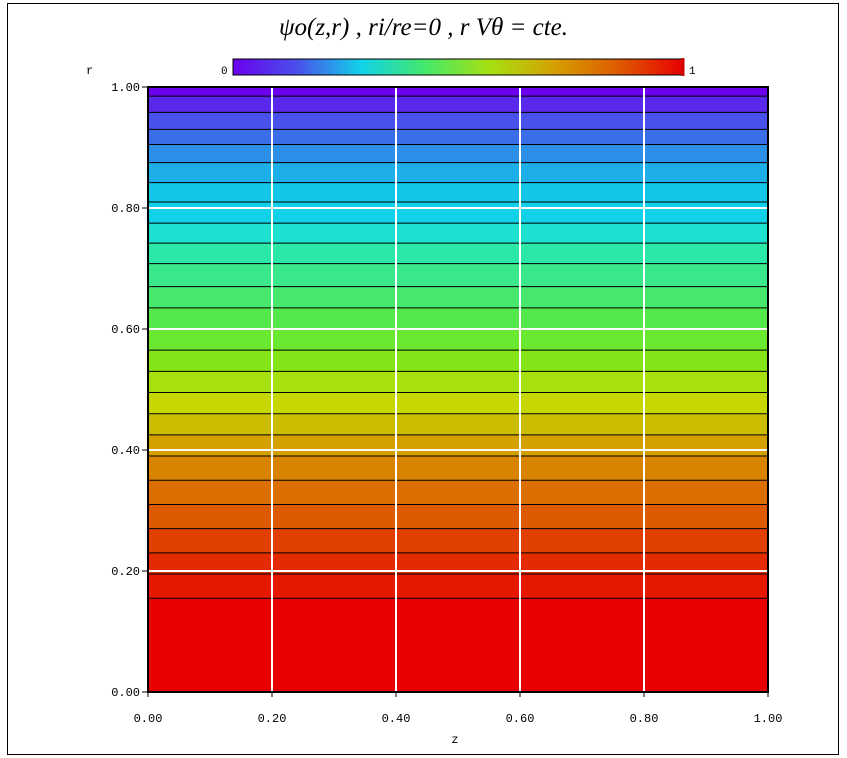 The height and width of the screenshot is (758, 847). Describe the element at coordinates (768, 719) in the screenshot. I see `x-tick-label-5: 1.00` at that location.